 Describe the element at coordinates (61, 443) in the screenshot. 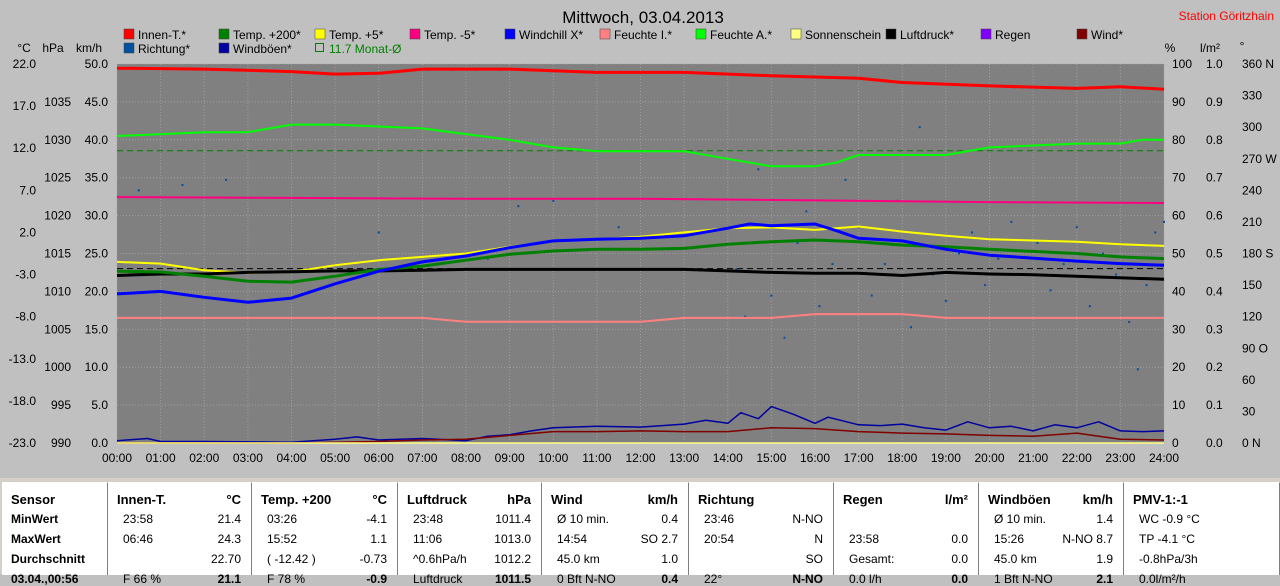

I see `tick-label-hpa: 990` at that location.